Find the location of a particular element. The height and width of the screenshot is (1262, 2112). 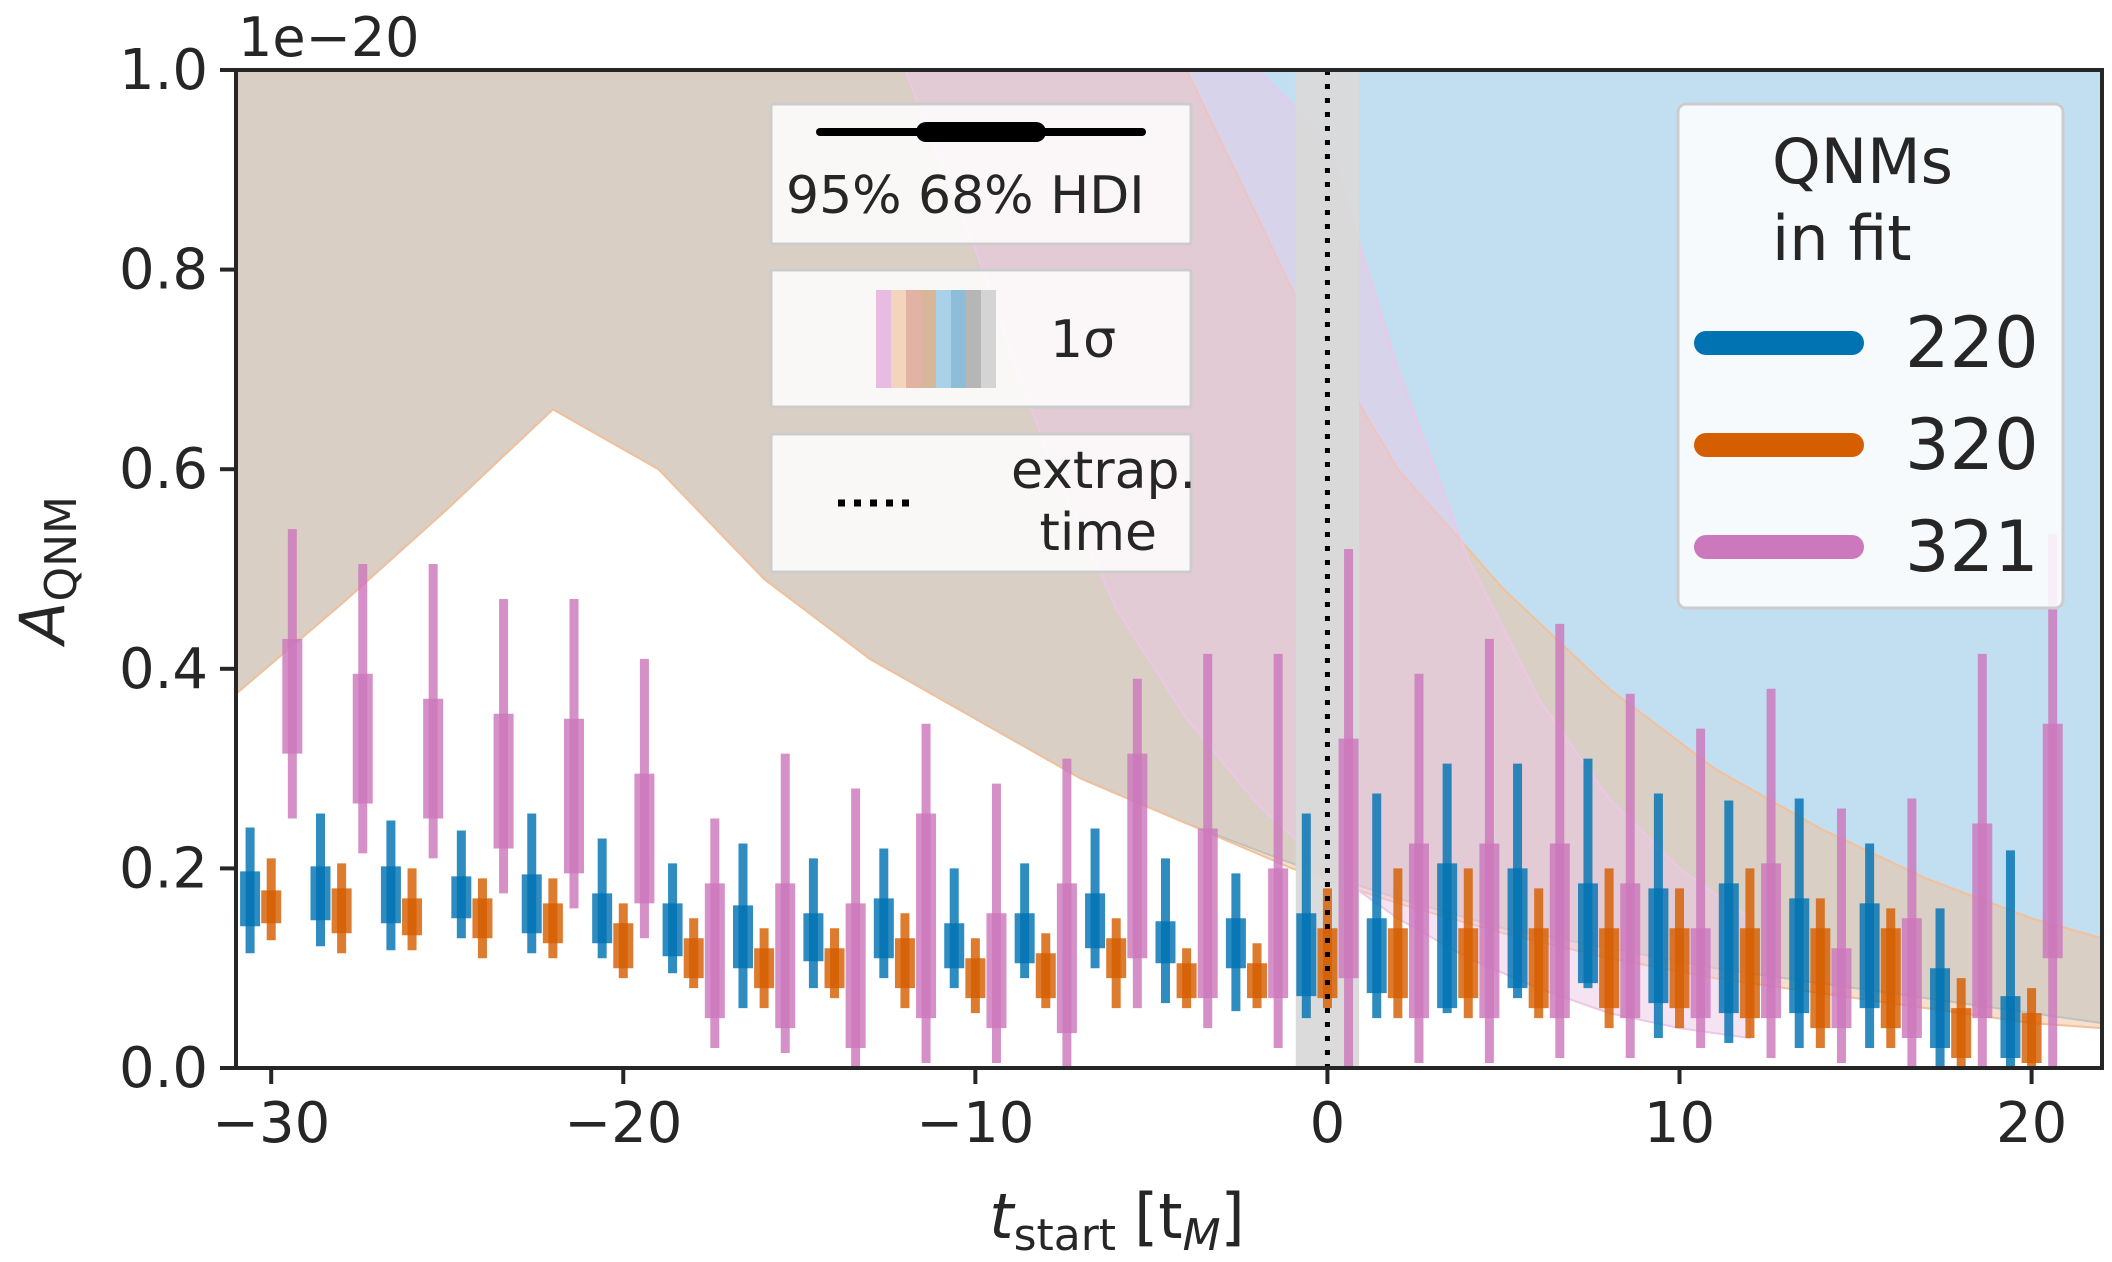

y-tick-label: 0.2 is located at coordinates (163, 868).